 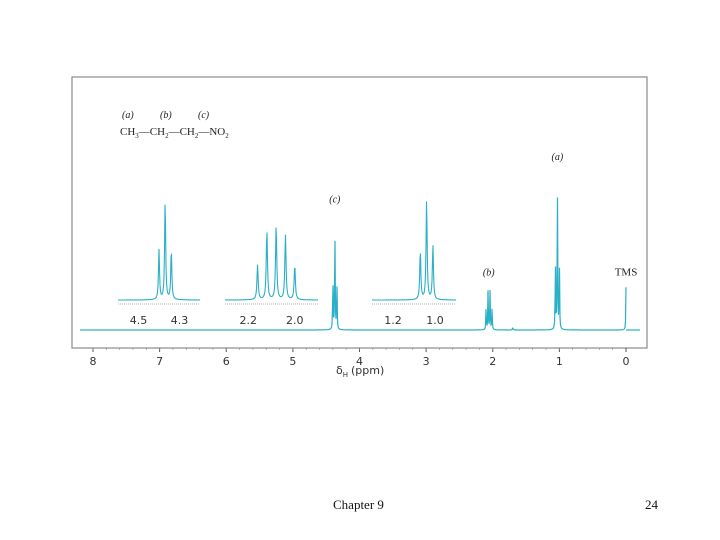 I want to click on peak-label-0: (c), so click(x=335, y=200).